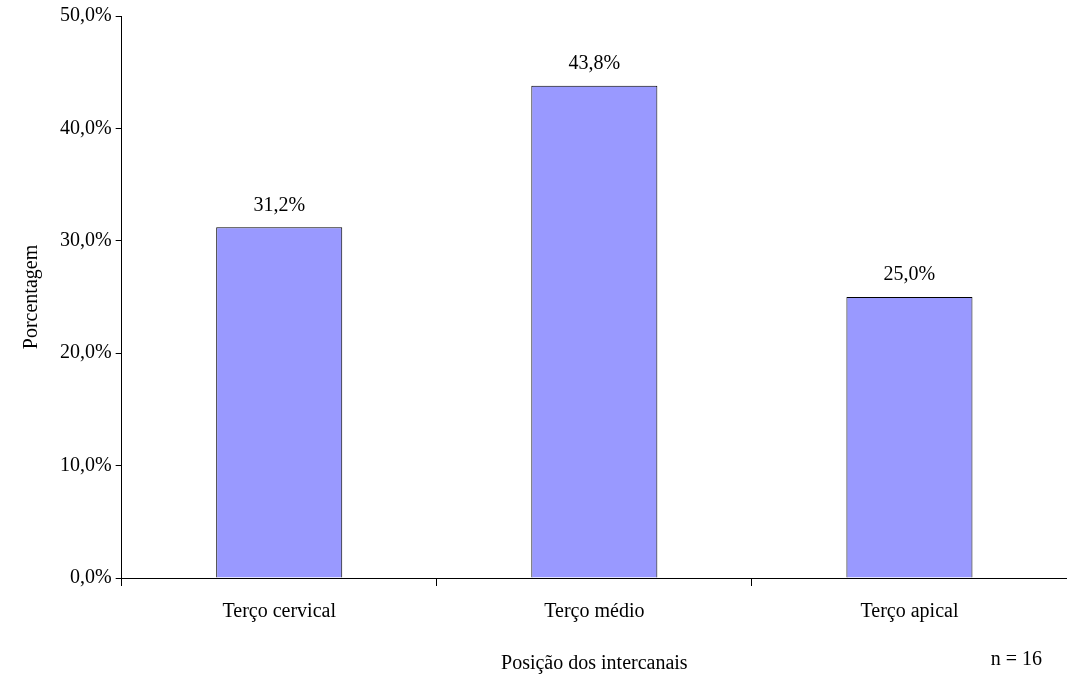 The height and width of the screenshot is (684, 1067). I want to click on data-label: 25,0%, so click(909, 273).